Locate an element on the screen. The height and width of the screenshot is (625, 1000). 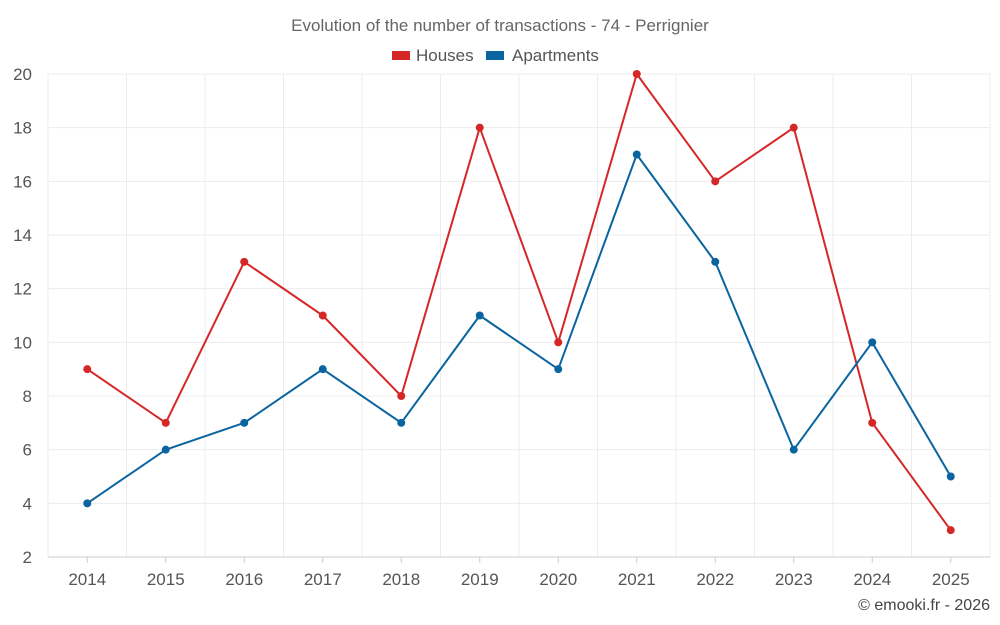
y-tick-label: 20 is located at coordinates (22, 74).